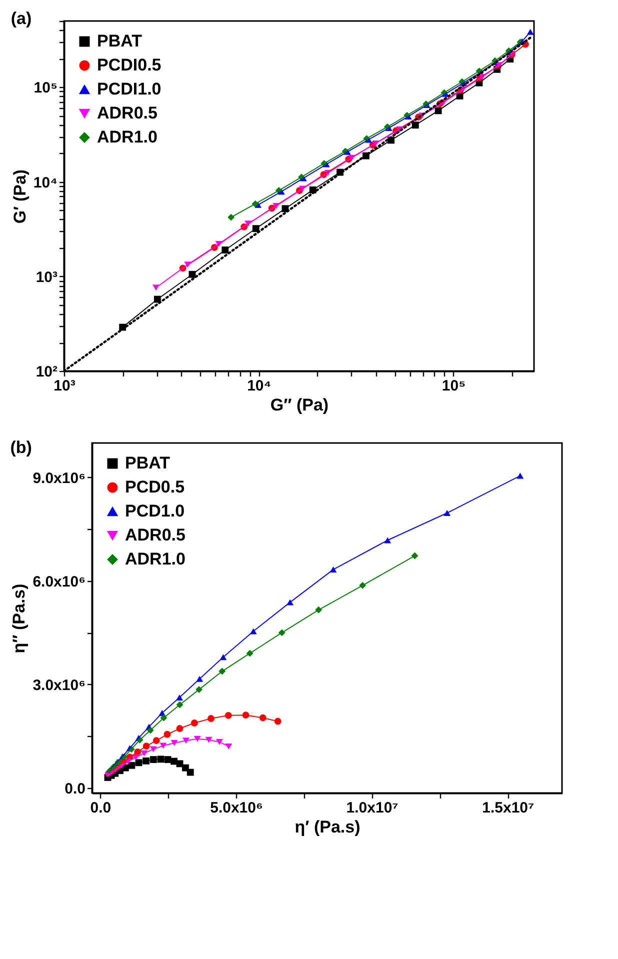 The width and height of the screenshot is (618, 959). Describe the element at coordinates (21, 447) in the screenshot. I see `chart-title: (b)` at that location.